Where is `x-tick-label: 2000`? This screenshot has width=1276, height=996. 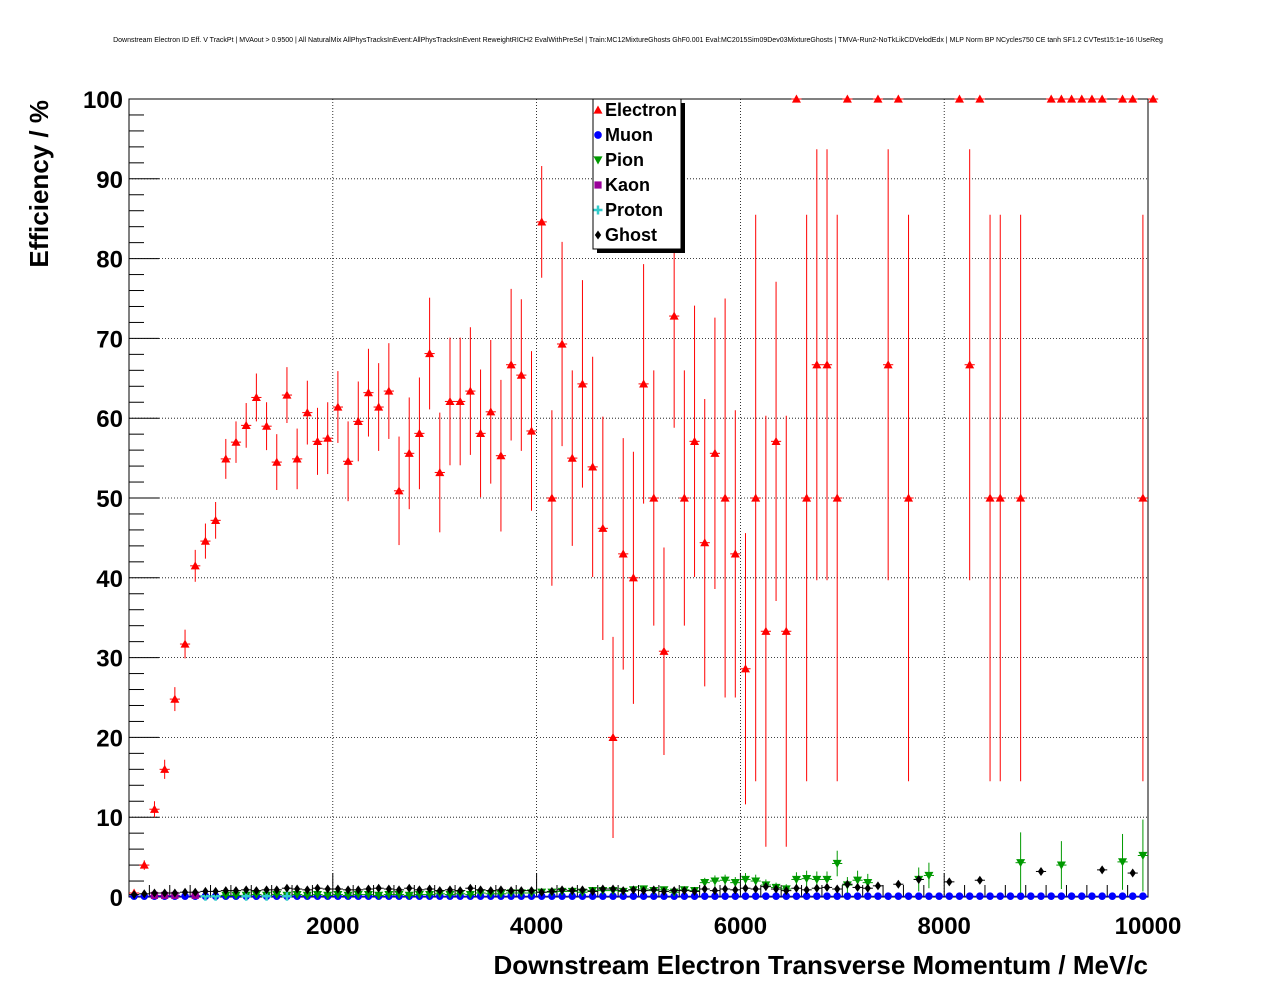
x-tick-label: 2000 is located at coordinates (332, 926).